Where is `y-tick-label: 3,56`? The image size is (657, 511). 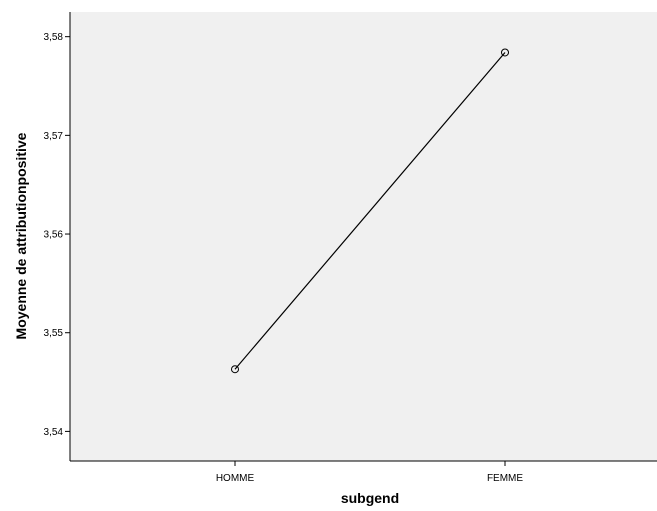
y-tick-label: 3,56 is located at coordinates (54, 235).